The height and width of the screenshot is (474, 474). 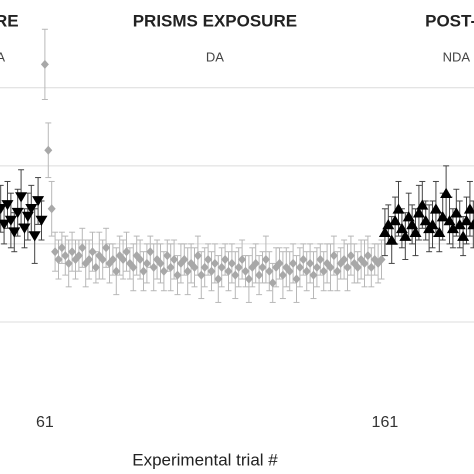 What do you see at coordinates (457, 56) in the screenshot?
I see `phase-condition: NDA` at bounding box center [457, 56].